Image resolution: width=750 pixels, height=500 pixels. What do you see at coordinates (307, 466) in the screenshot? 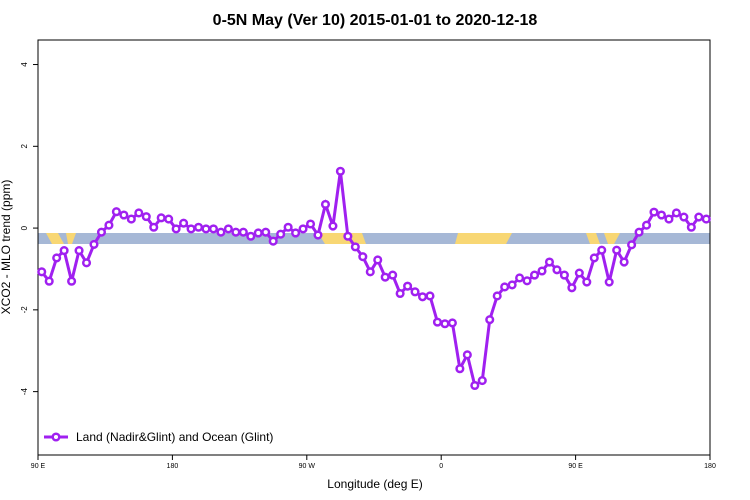
I see `x-tick-label: 90 W` at bounding box center [307, 466].